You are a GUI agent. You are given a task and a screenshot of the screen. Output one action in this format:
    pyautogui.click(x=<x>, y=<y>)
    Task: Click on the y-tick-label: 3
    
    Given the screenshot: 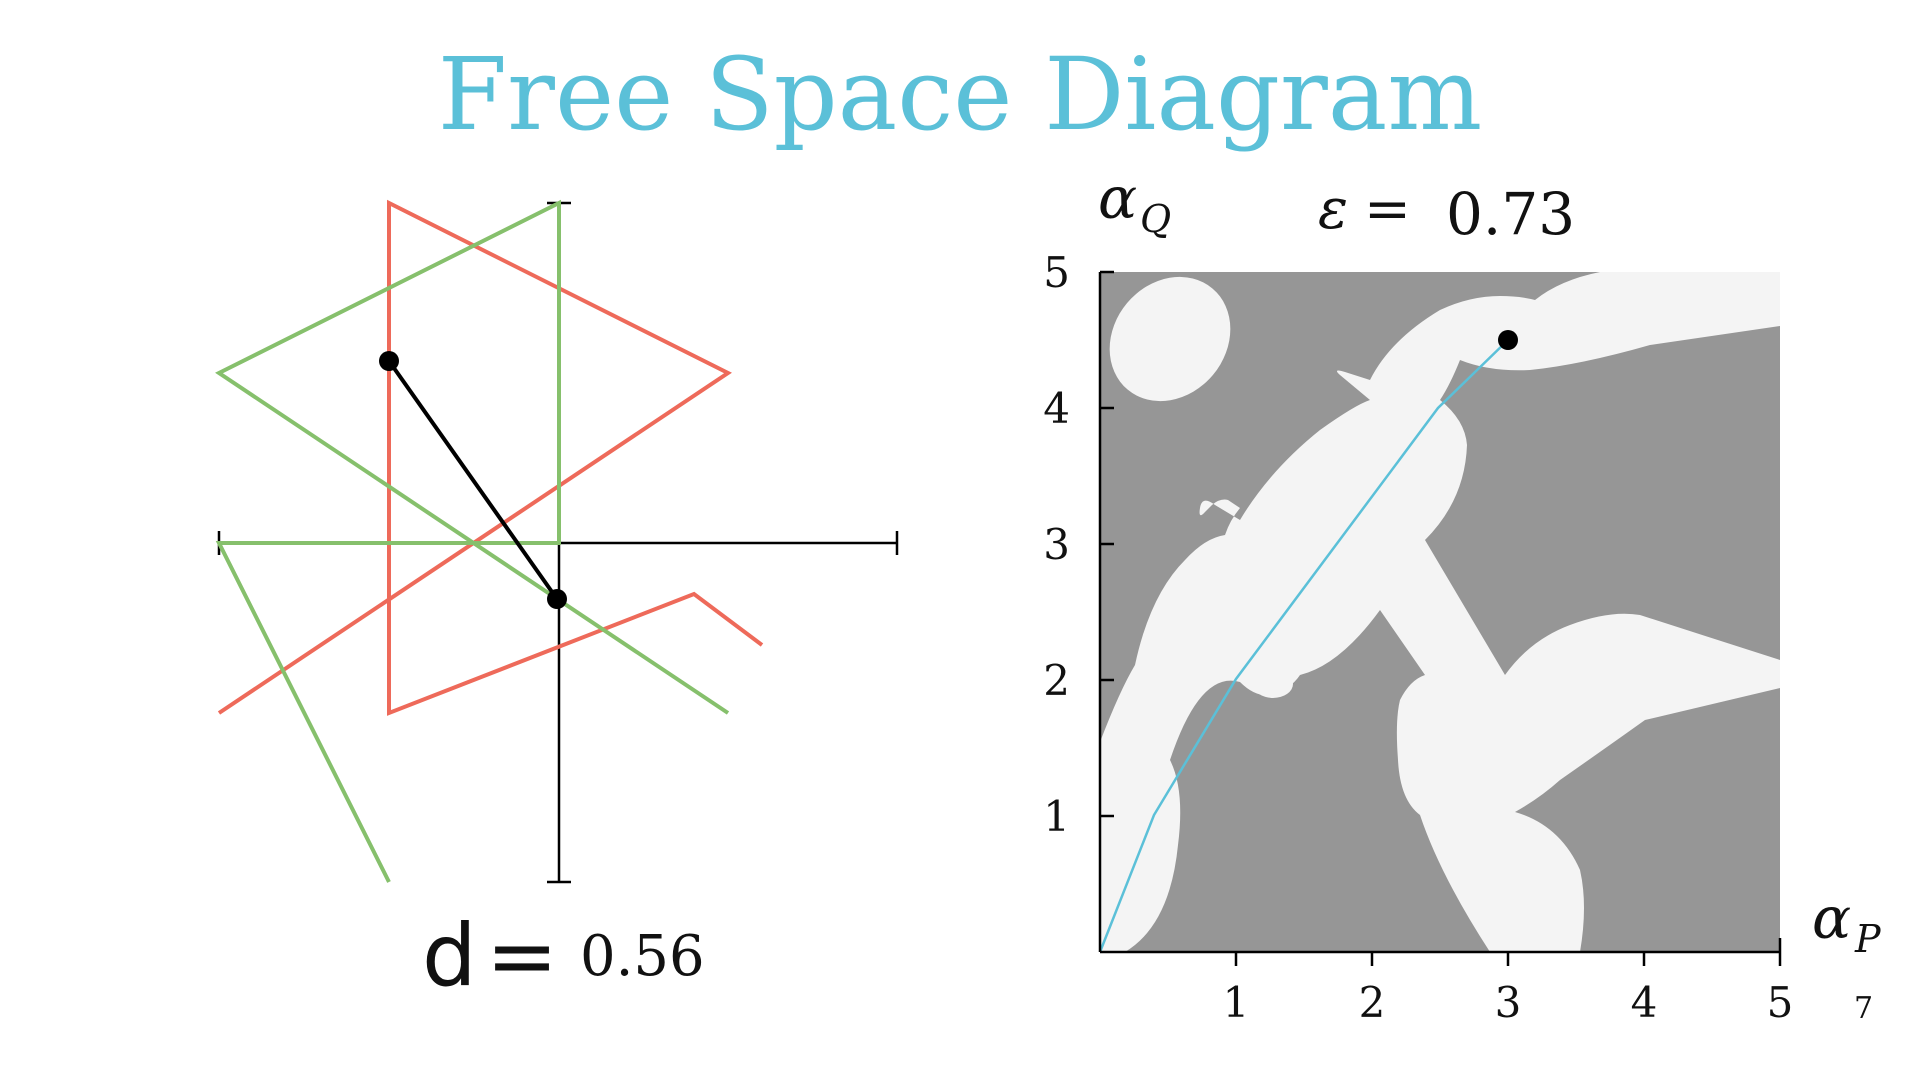 What is the action you would take?
    pyautogui.click(x=1056, y=544)
    